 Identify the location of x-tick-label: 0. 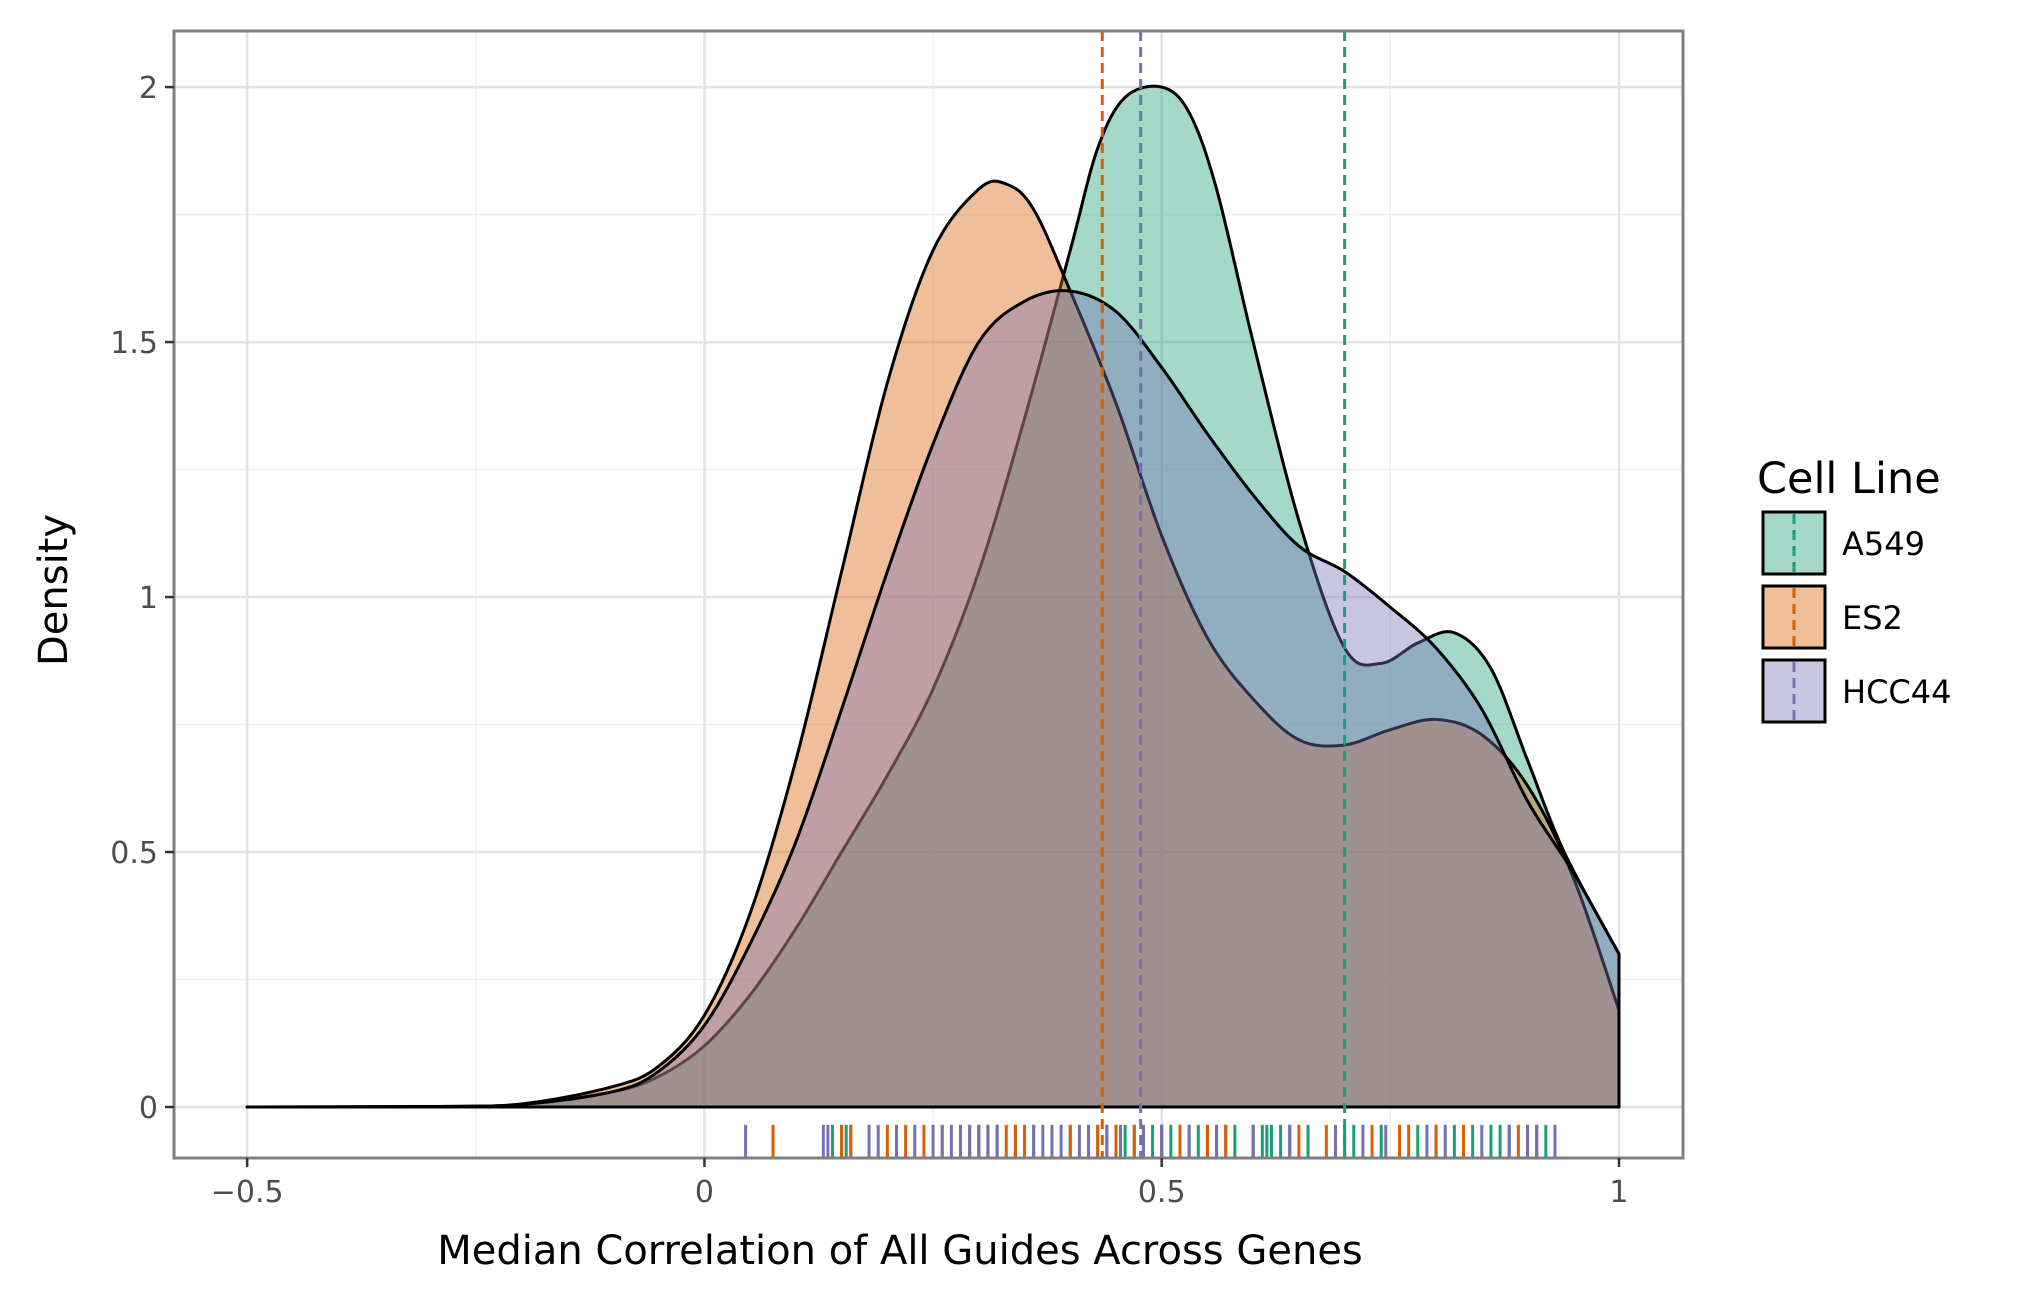
(704, 1192).